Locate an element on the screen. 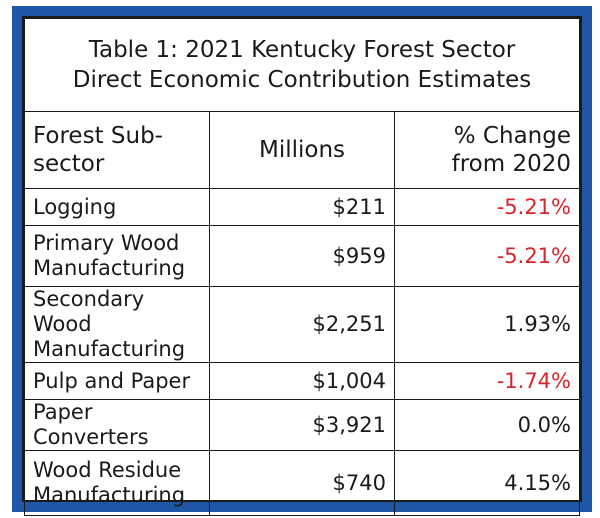 This screenshot has width=600, height=518. row-sector-line-1: Pulp and Paper is located at coordinates (112, 380).